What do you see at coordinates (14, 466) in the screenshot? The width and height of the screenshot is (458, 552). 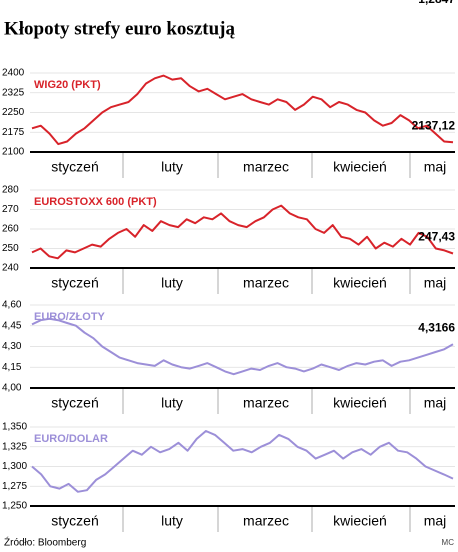 I see `y-tick-label: 1,300` at bounding box center [14, 466].